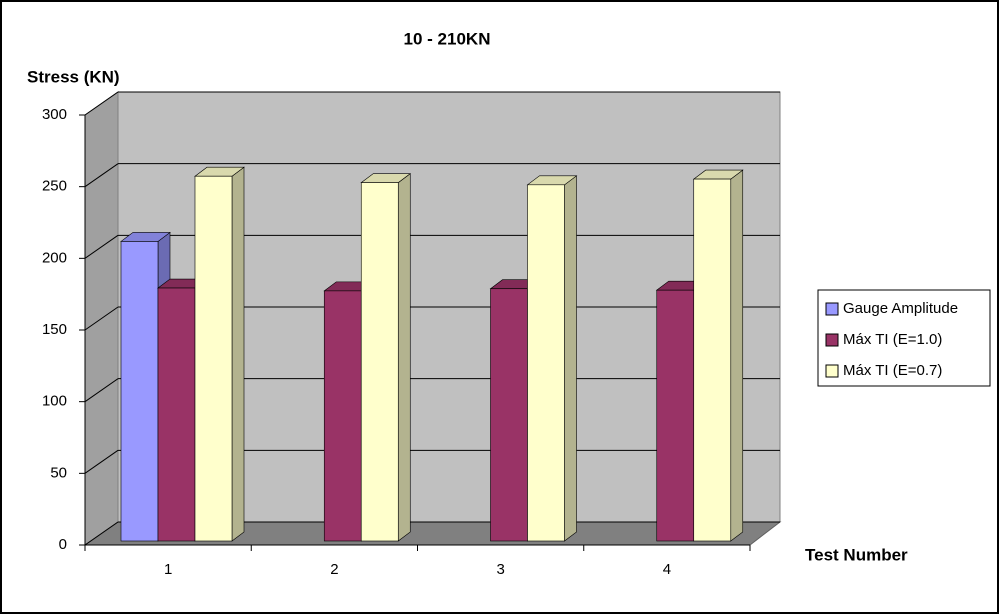 The width and height of the screenshot is (1000, 615). Describe the element at coordinates (334, 569) in the screenshot. I see `x-tick-label: 2` at that location.